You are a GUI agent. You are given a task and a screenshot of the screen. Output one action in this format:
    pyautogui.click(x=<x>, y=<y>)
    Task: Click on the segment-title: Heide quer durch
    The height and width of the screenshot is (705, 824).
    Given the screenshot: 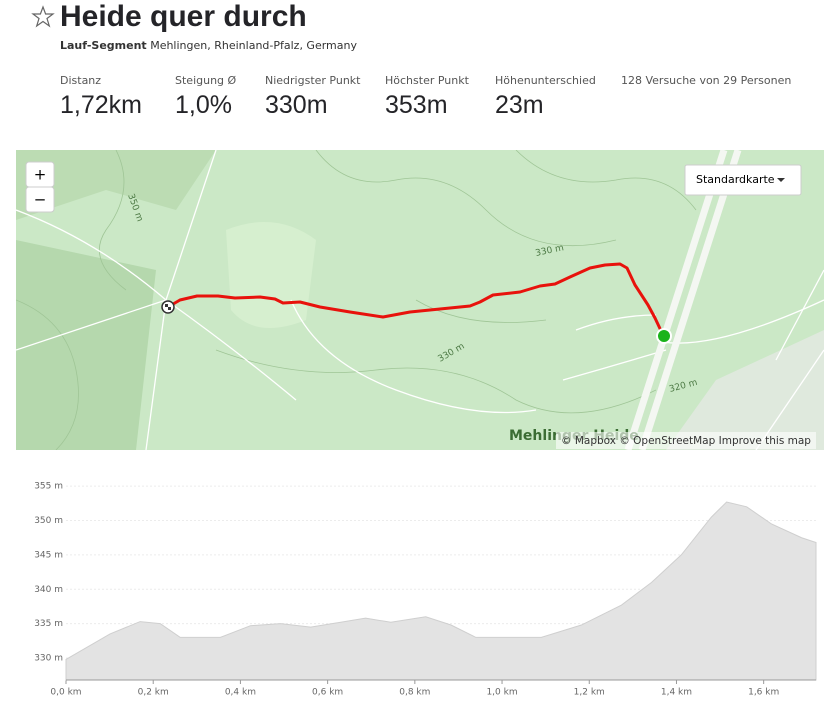 What is the action you would take?
    pyautogui.click(x=183, y=16)
    